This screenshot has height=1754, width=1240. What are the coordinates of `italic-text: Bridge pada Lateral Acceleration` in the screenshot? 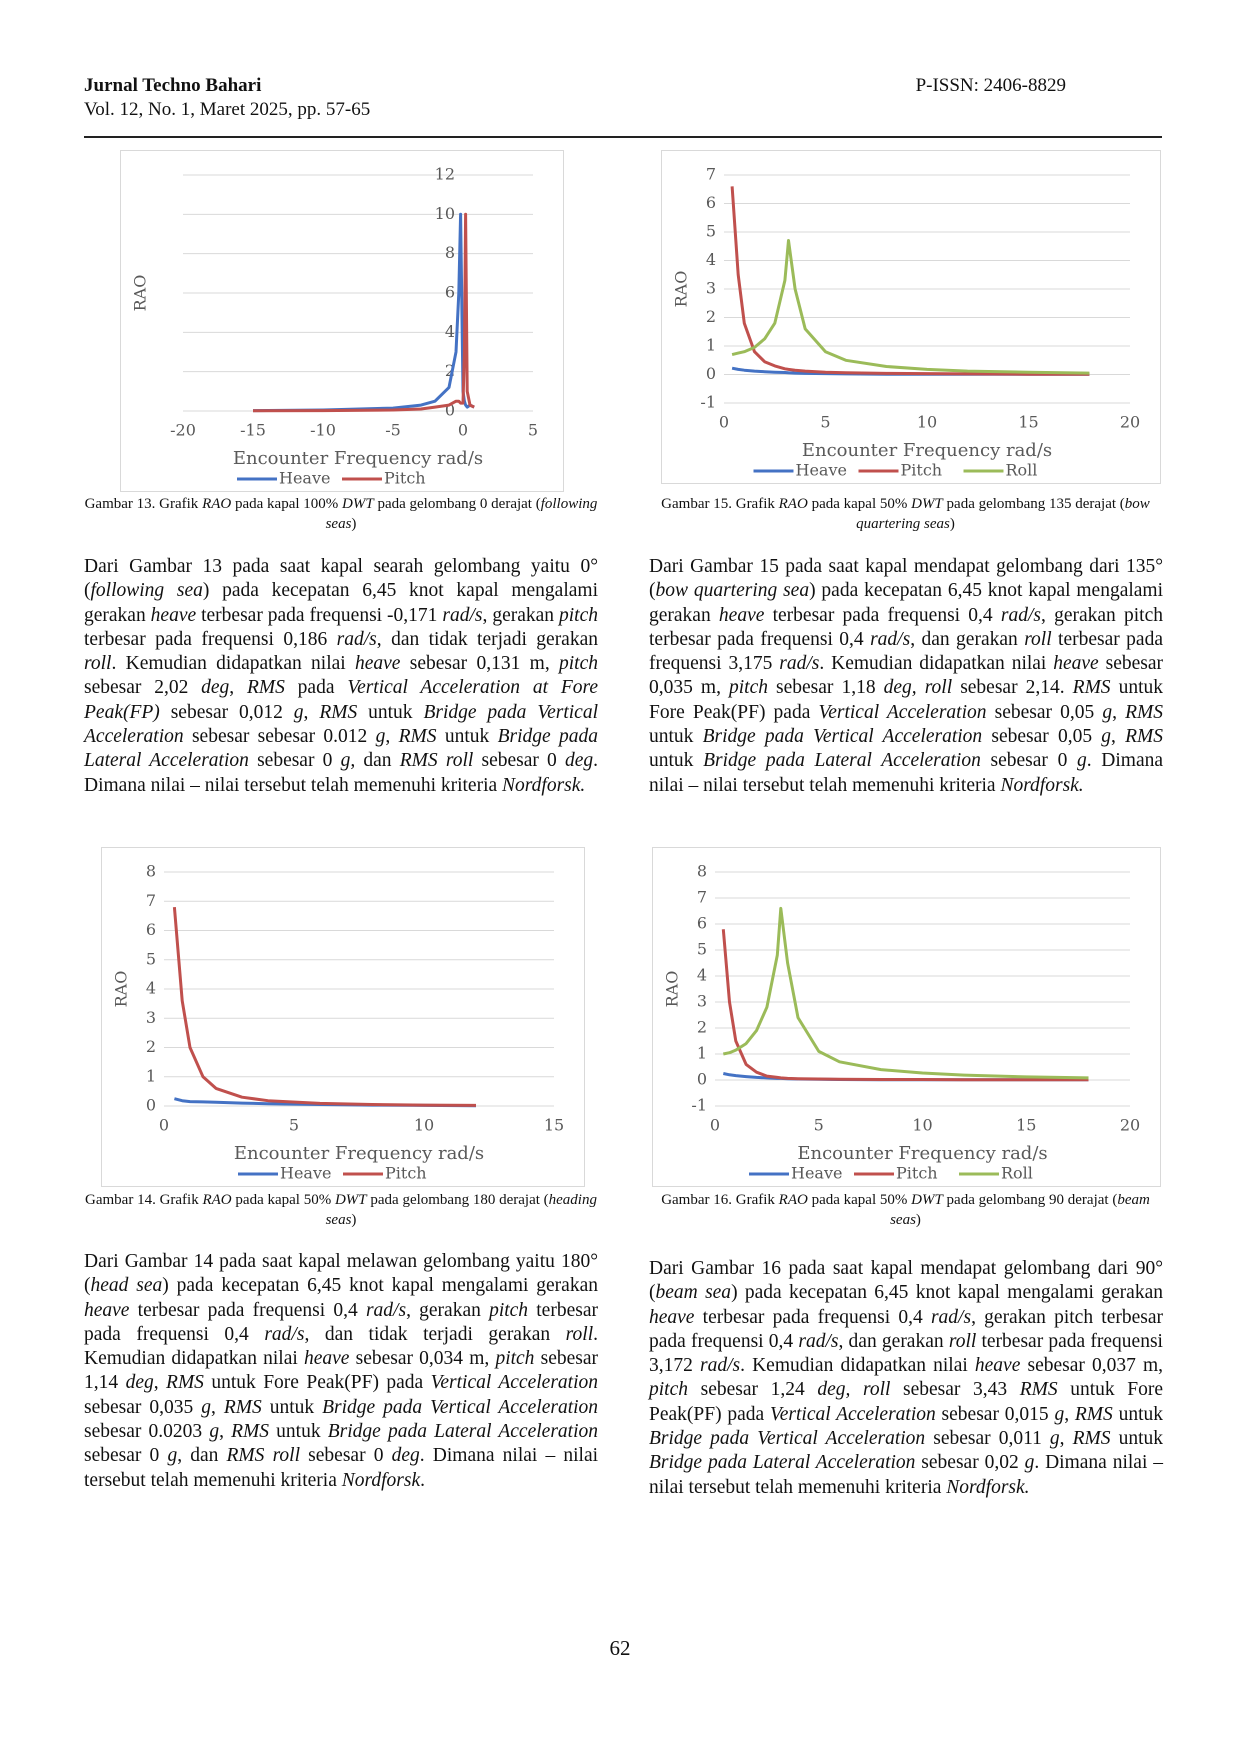 It's located at (782, 1463).